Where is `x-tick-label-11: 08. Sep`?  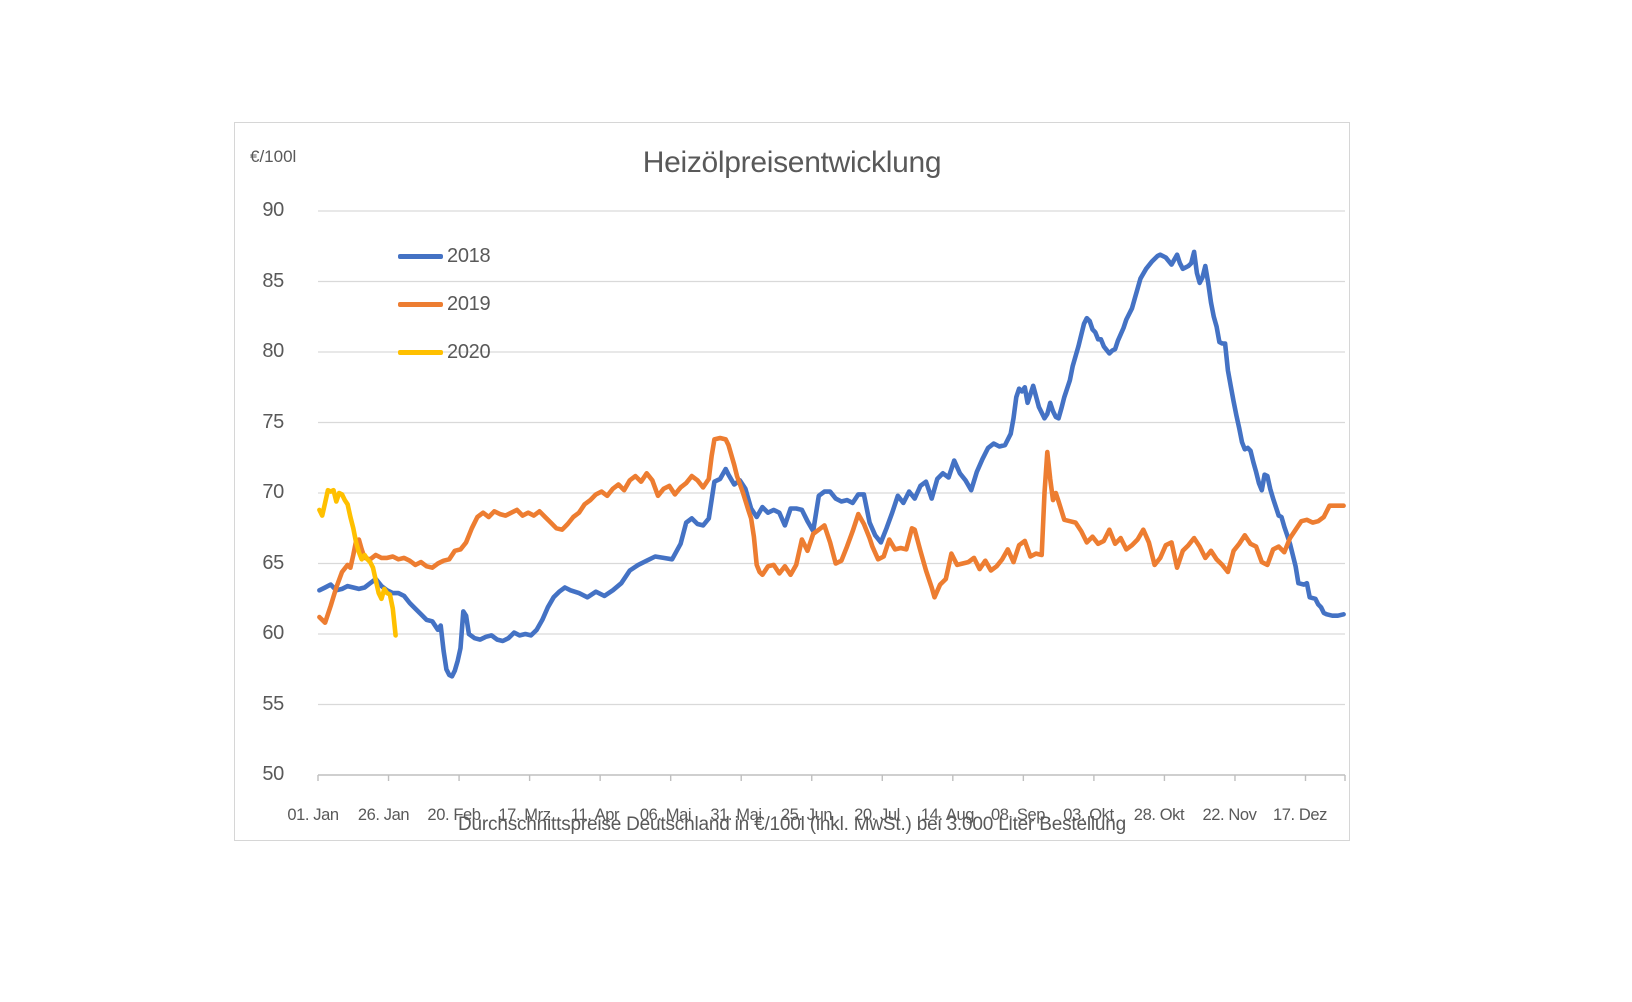
x-tick-label-11: 08. Sep is located at coordinates (1018, 815).